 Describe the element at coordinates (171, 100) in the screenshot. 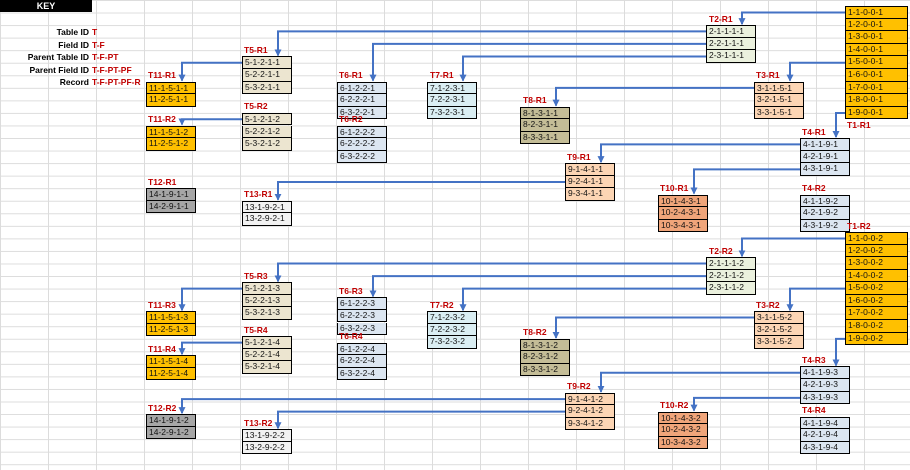

I see `record-cell: 11-2-5-1-1` at that location.